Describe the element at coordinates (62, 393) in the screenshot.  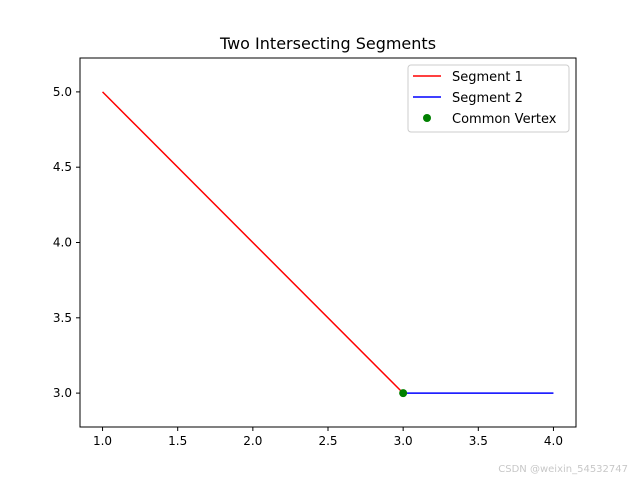
I see `y-tick-label: 3.0` at that location.